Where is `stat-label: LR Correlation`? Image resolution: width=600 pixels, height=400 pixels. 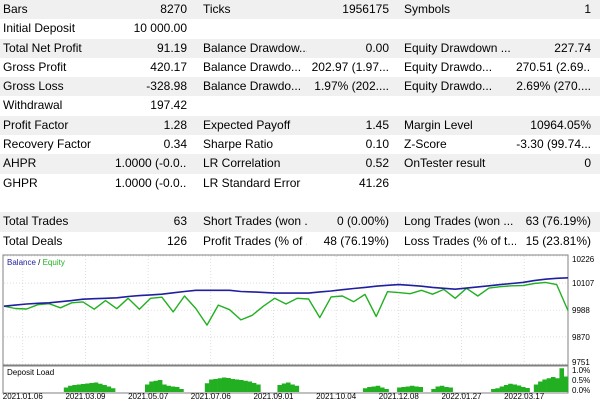
stat-label: LR Correlation is located at coordinates (242, 163).